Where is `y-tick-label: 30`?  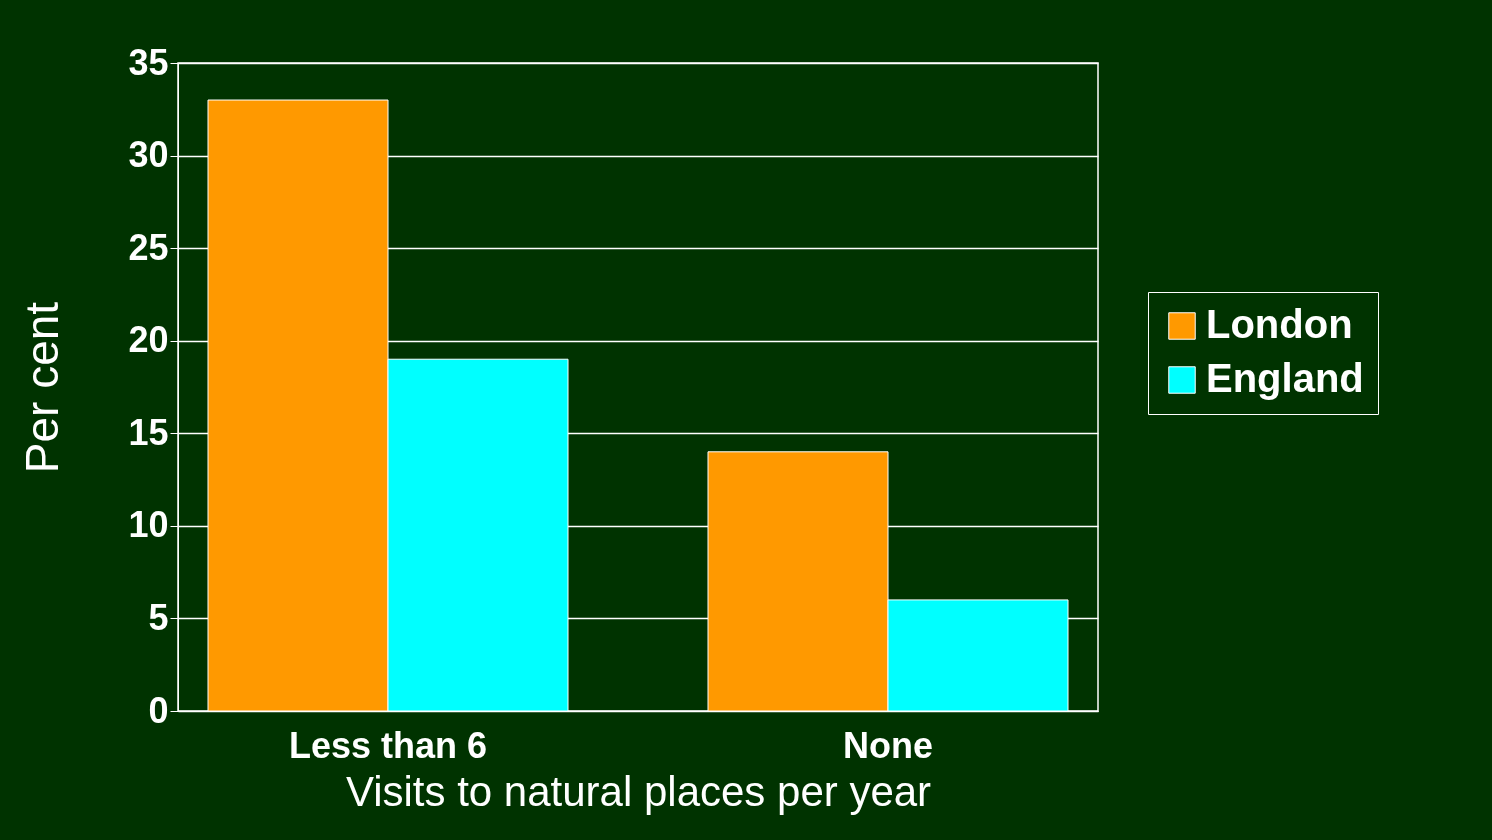
y-tick-label: 30 is located at coordinates (148, 155).